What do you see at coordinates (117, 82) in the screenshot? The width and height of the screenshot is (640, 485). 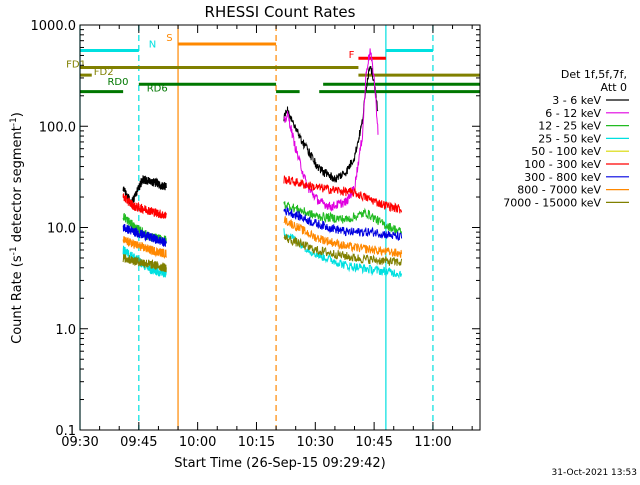 I see `flag-label-rd0: RD0` at bounding box center [117, 82].